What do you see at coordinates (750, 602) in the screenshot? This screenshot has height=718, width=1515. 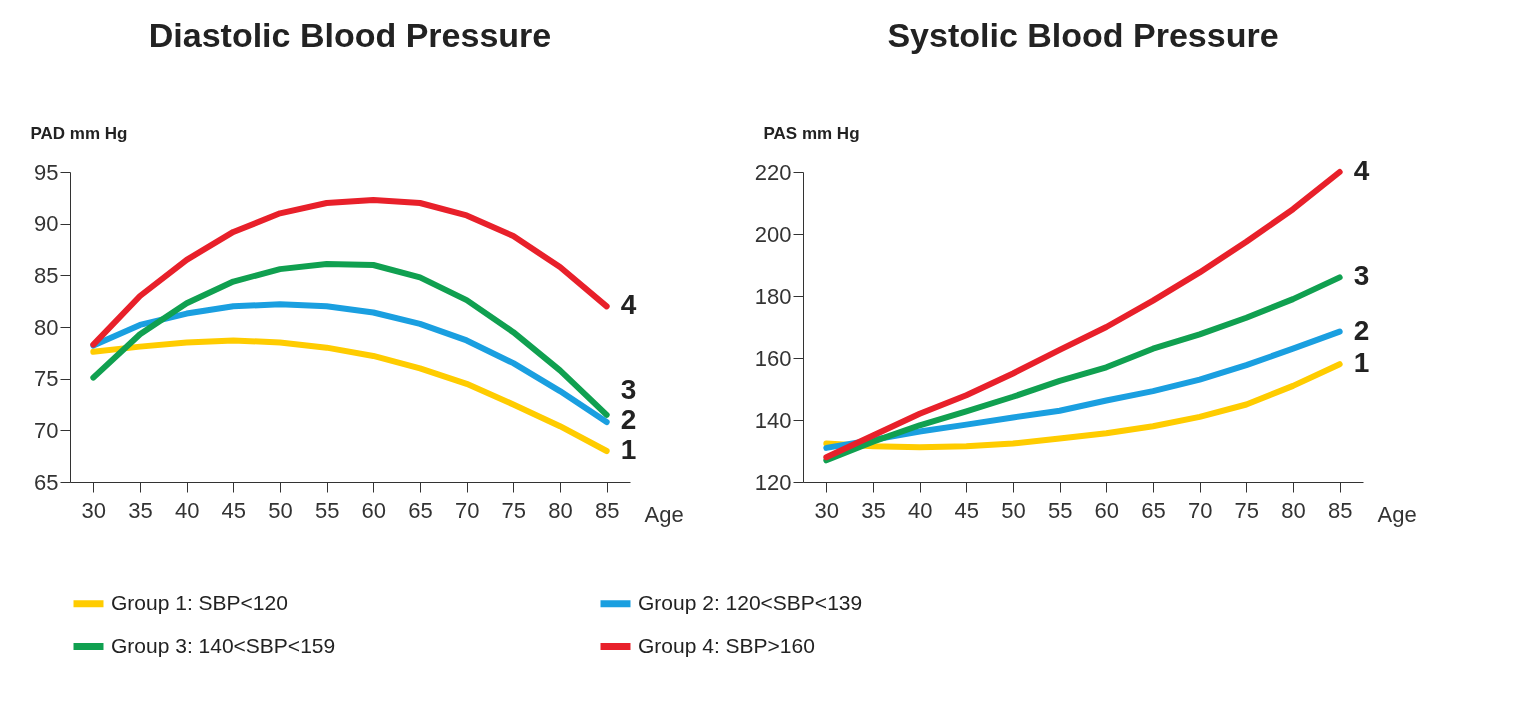 I see `legend-label: Group 2: 120<SBP<139` at bounding box center [750, 602].